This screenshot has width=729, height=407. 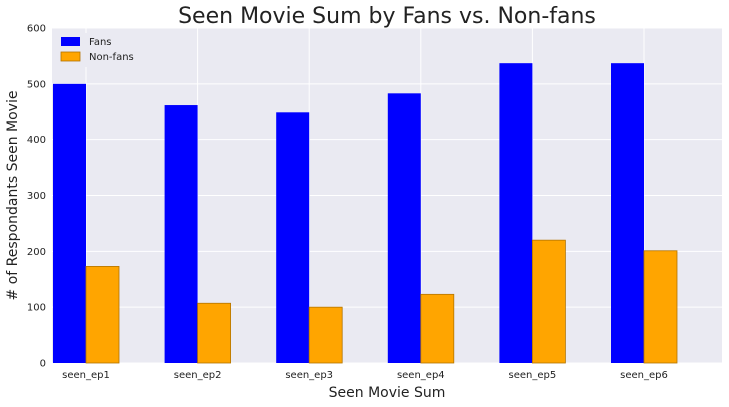 I want to click on x-tick-label-seen_ep6: seen_ep6, so click(x=644, y=375).